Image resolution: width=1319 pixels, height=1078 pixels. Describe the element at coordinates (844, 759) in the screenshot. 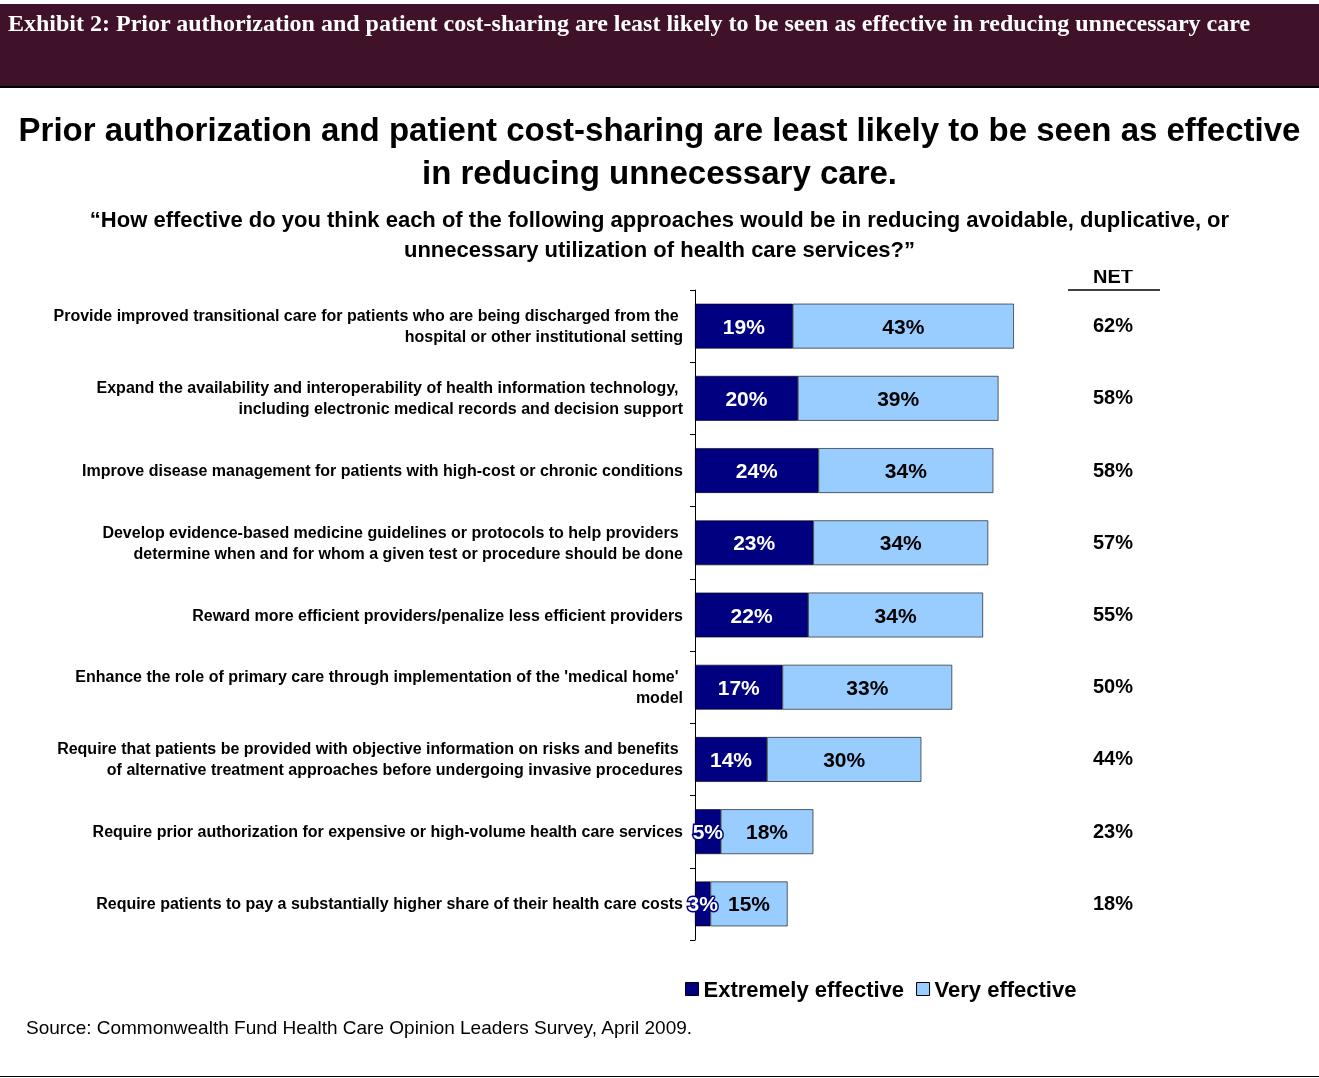

I see `data-label: 30%` at that location.